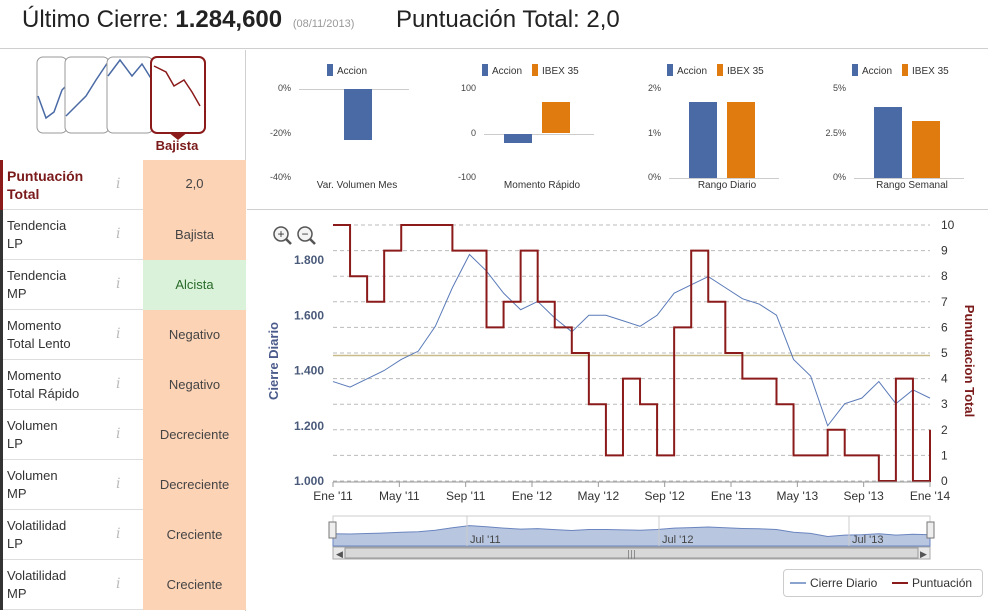 This screenshot has height=616, width=988. What do you see at coordinates (844, 583) in the screenshot?
I see `legend-close-label: Cierre Diario` at bounding box center [844, 583].